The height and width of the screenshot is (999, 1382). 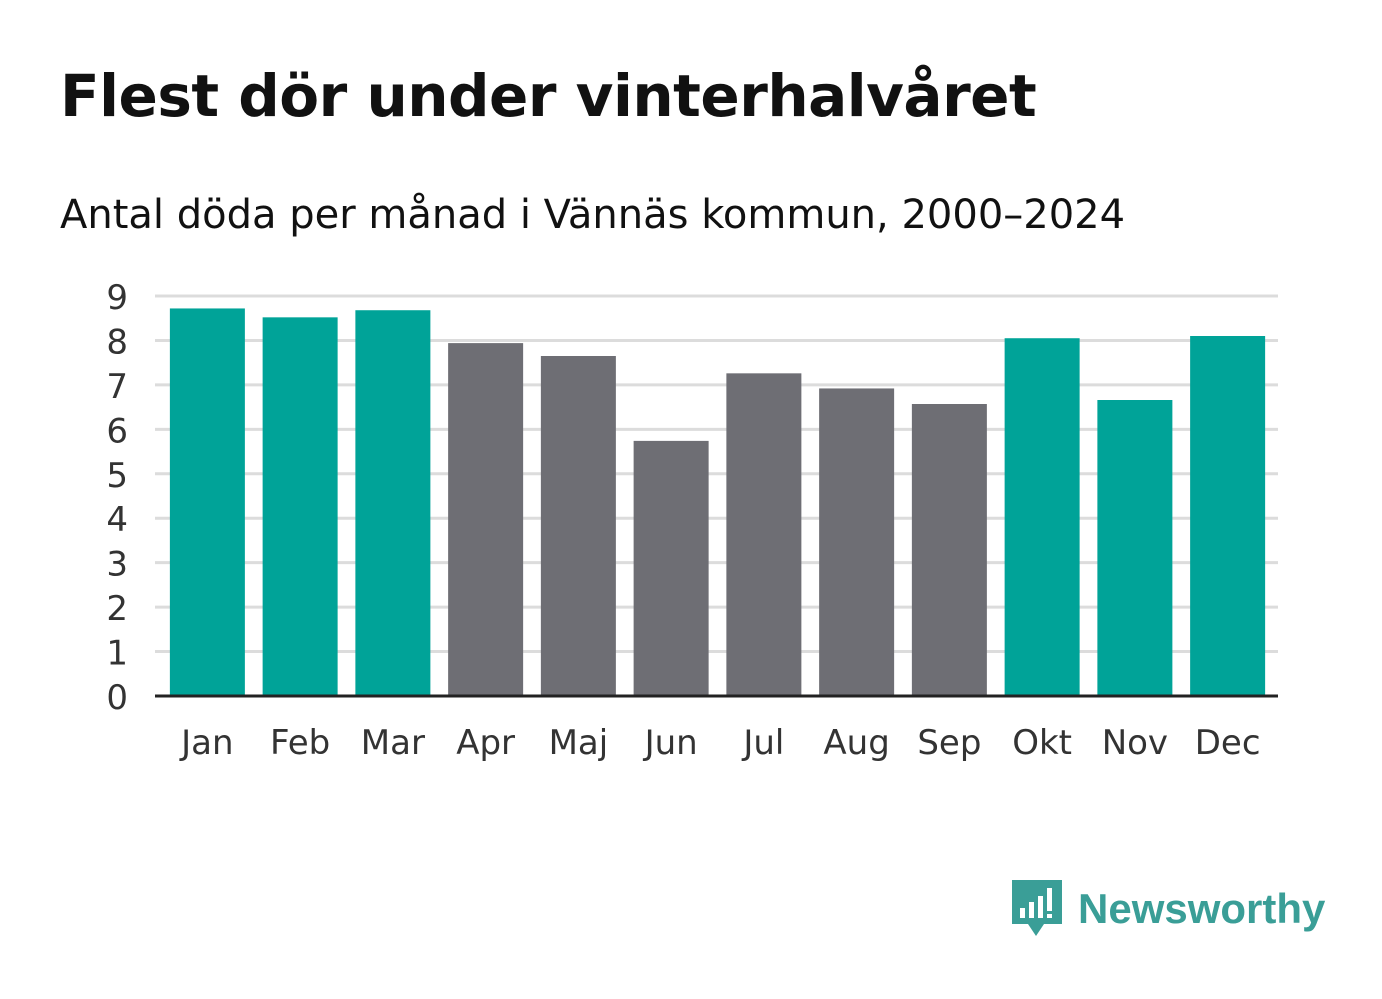 I want to click on x-tick-label: Maj, so click(x=579, y=743).